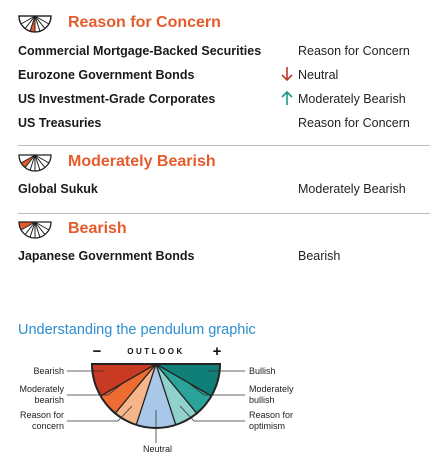  I want to click on arrow-down-icon, so click(287, 74).